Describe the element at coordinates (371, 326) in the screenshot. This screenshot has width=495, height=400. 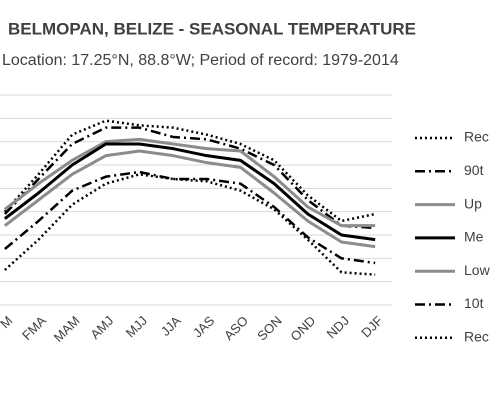
I see `x-tick-label: DJF` at that location.